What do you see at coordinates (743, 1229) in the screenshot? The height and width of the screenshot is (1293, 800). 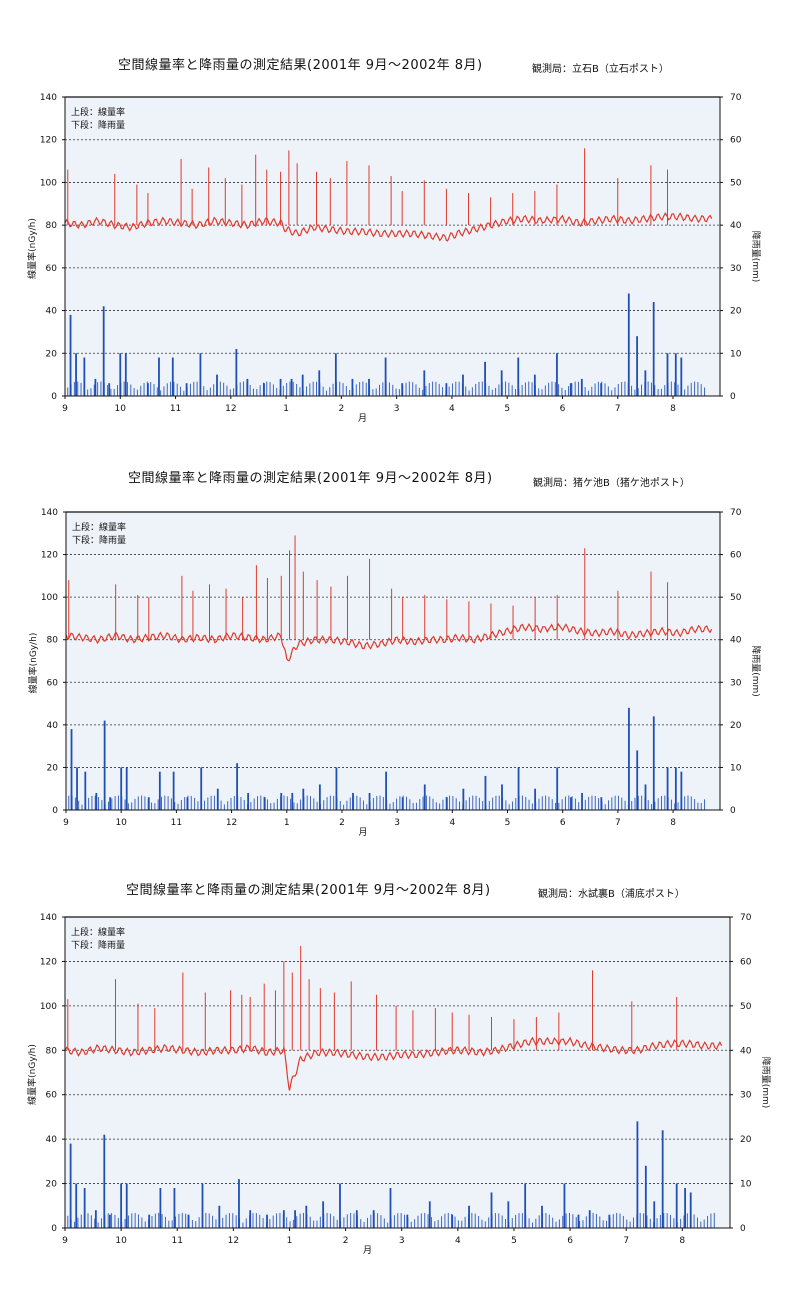 I see `y2-tick-label: 0` at bounding box center [743, 1229].